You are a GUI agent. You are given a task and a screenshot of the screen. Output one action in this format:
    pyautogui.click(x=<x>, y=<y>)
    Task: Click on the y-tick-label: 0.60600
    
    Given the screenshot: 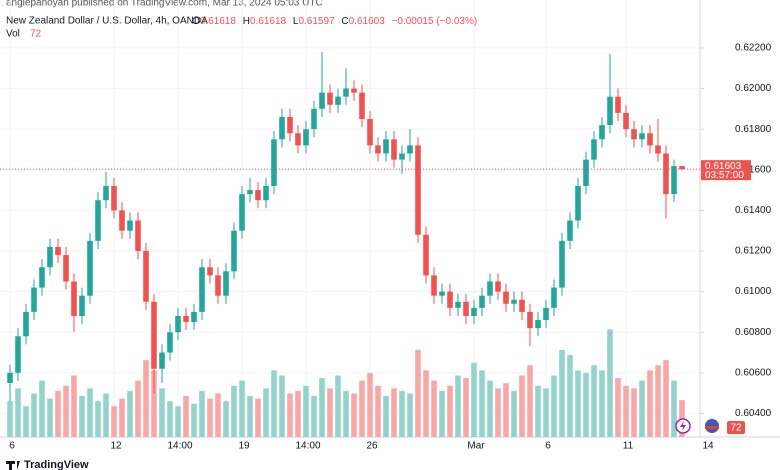 What is the action you would take?
    pyautogui.click(x=753, y=372)
    